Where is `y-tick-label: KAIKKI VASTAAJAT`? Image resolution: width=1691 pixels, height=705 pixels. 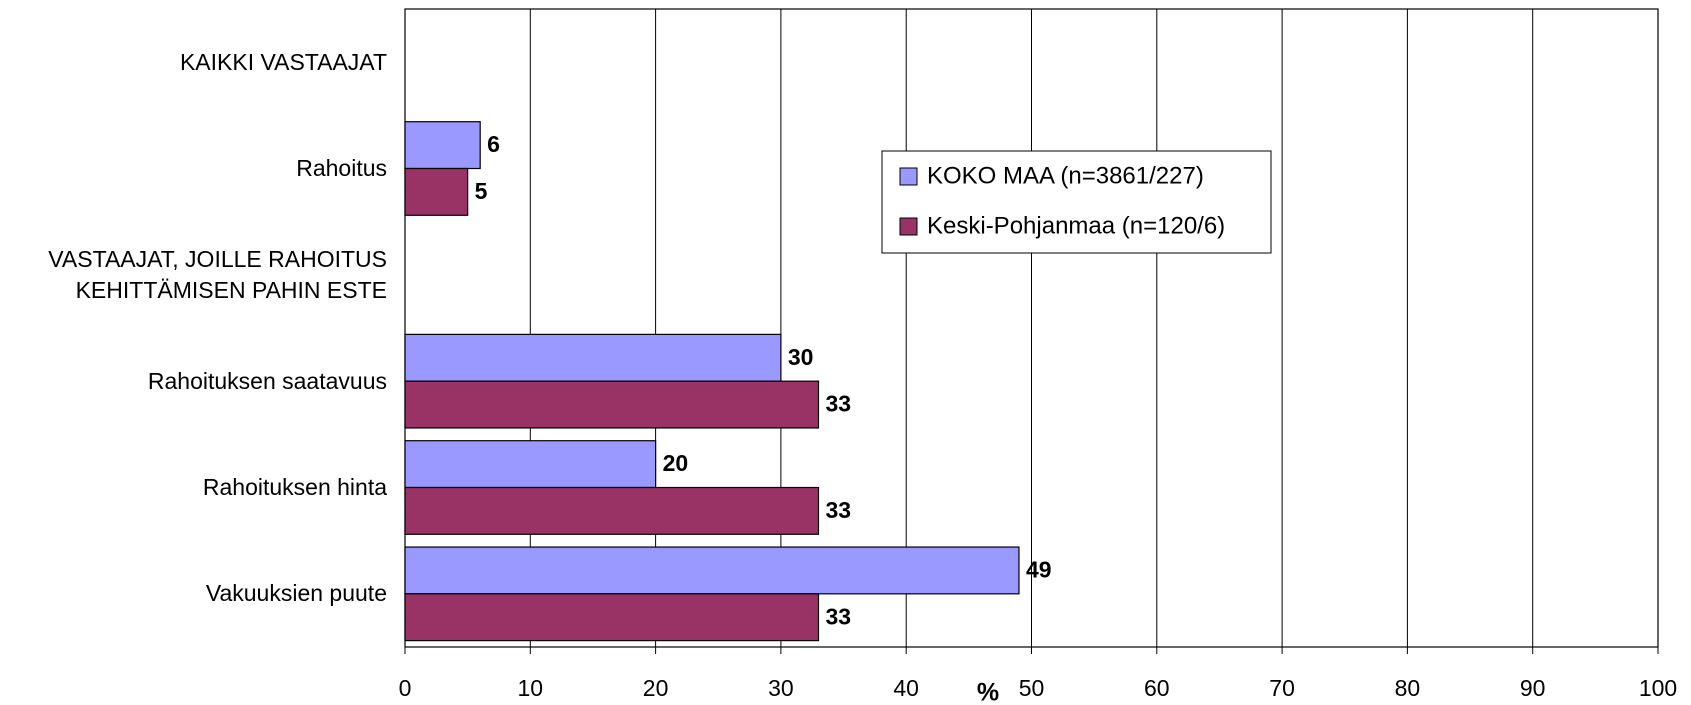 y-tick-label: KAIKKI VASTAAJAT is located at coordinates (283, 61).